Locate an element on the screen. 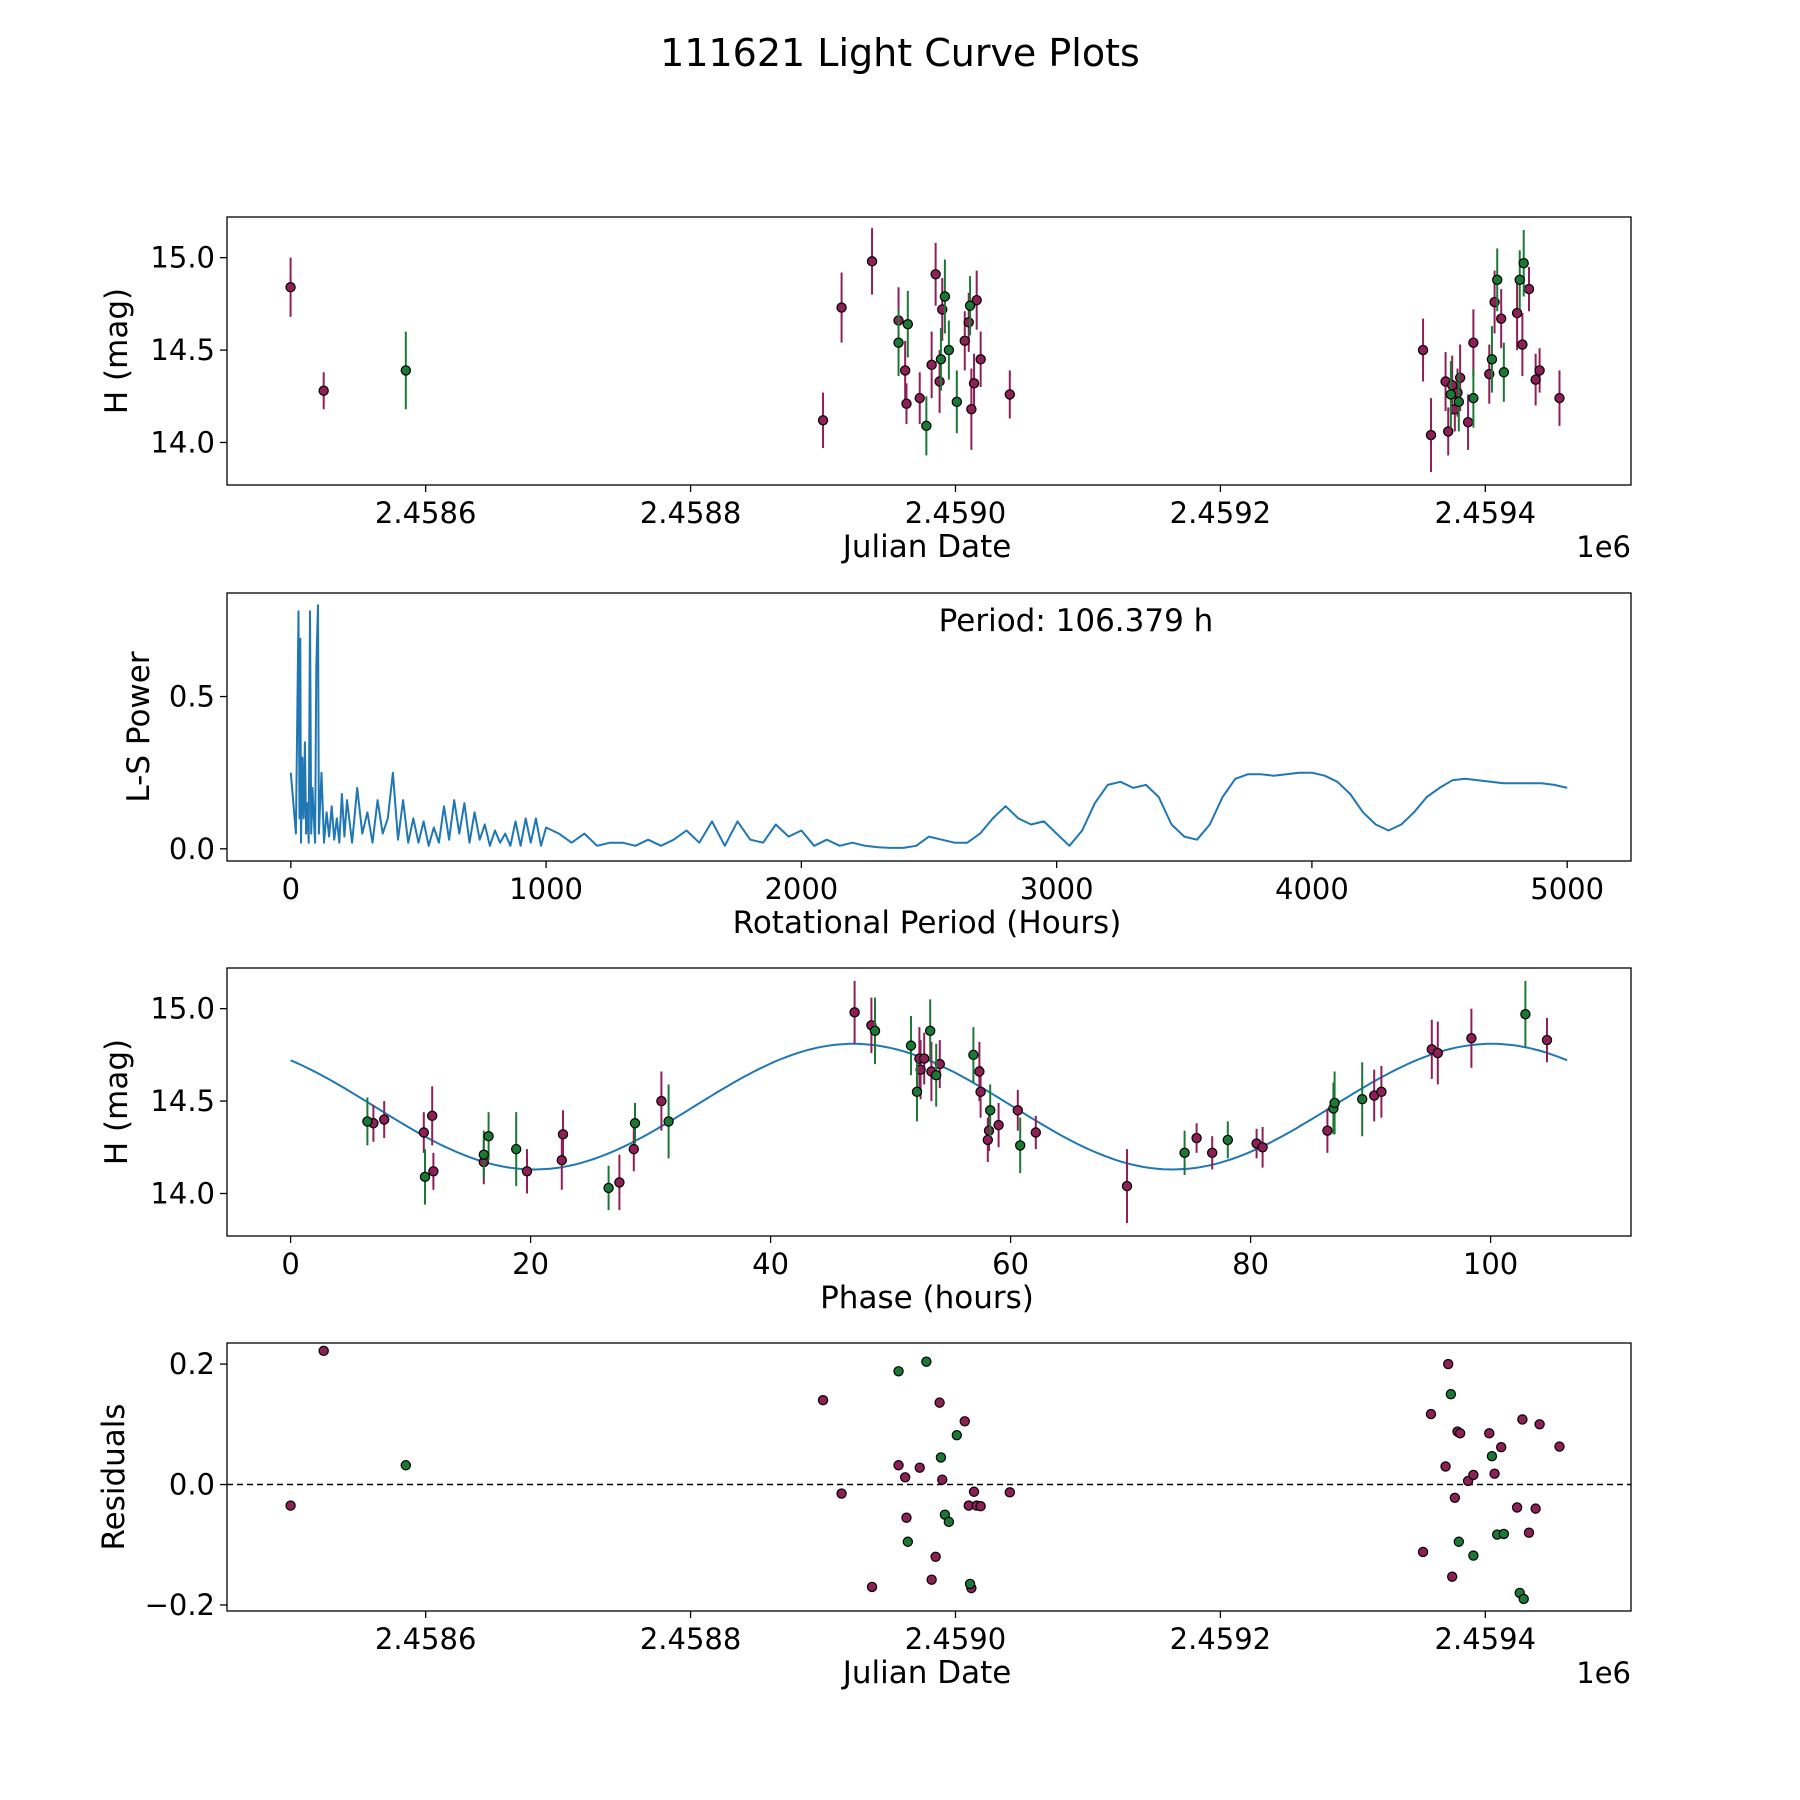 The width and height of the screenshot is (1800, 1800). raw-plot-frame is located at coordinates (929, 351).